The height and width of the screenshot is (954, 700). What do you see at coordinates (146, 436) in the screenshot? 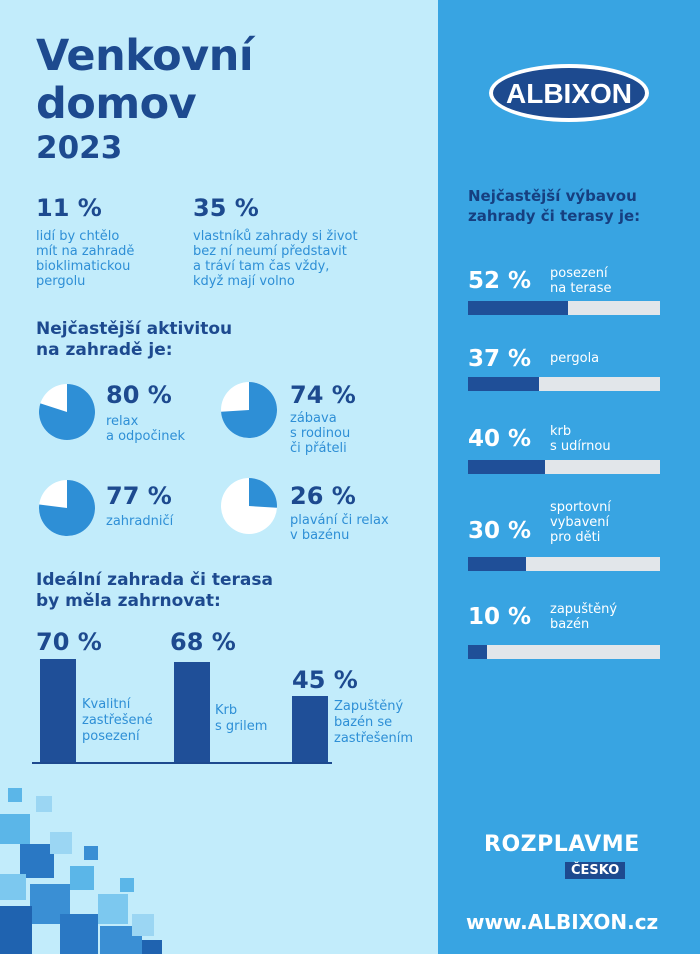
I see `activity-text-line: a odpočinek` at bounding box center [146, 436].